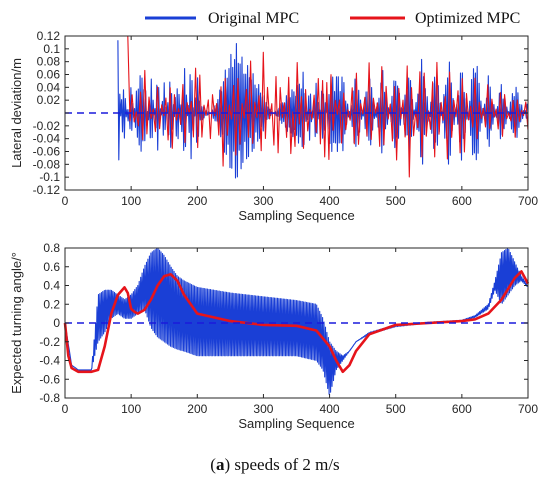  What do you see at coordinates (47, 139) in the screenshot?
I see `y-tick-label: -0.04` at bounding box center [47, 139].